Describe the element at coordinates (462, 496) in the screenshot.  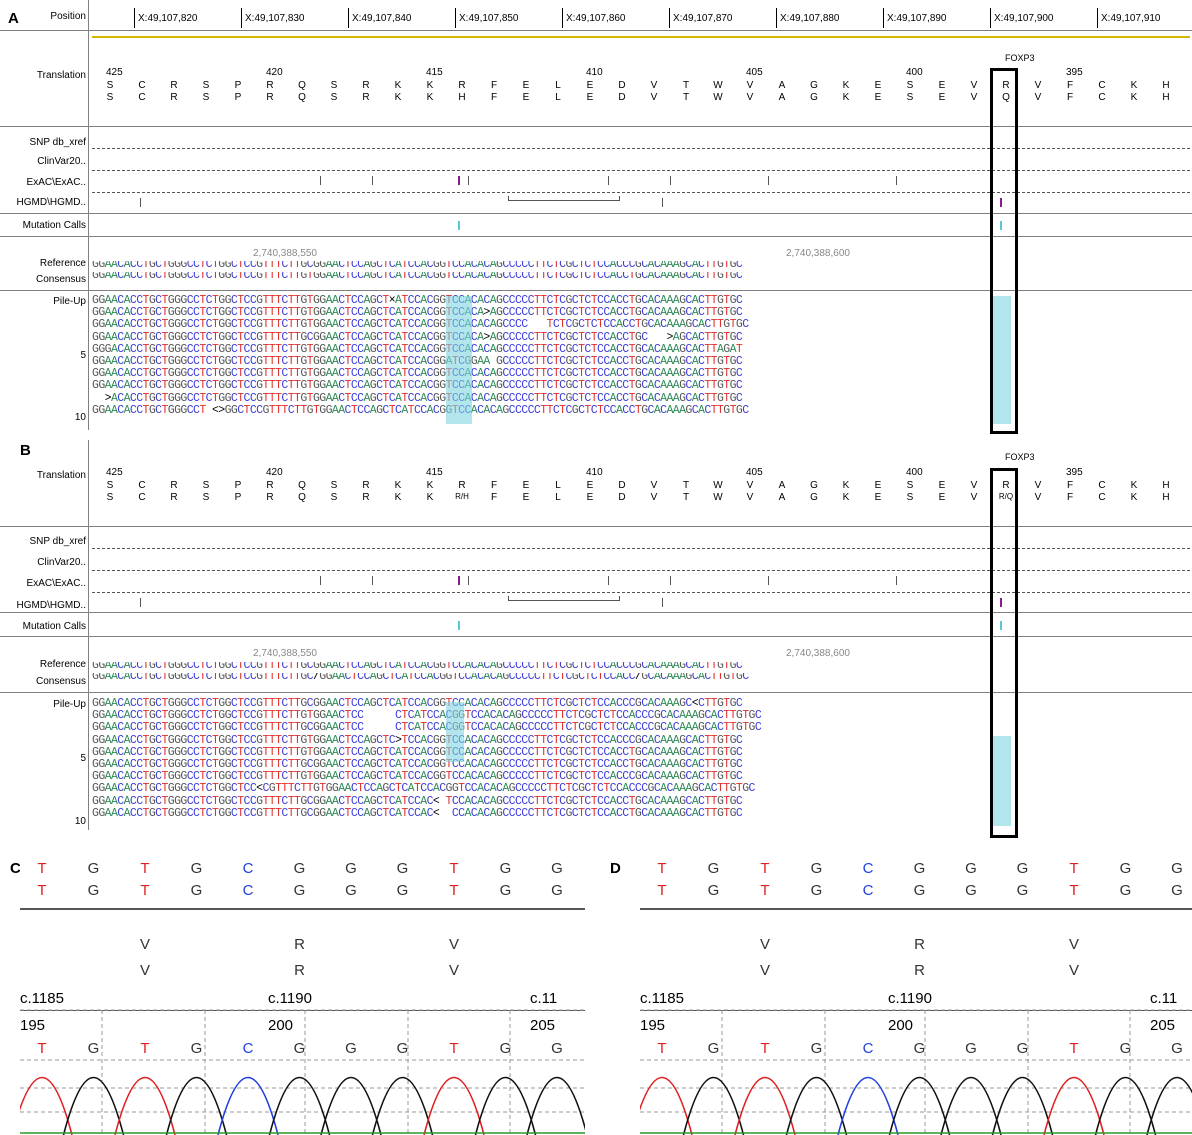
I see `amino-acid: R/H` at that location.